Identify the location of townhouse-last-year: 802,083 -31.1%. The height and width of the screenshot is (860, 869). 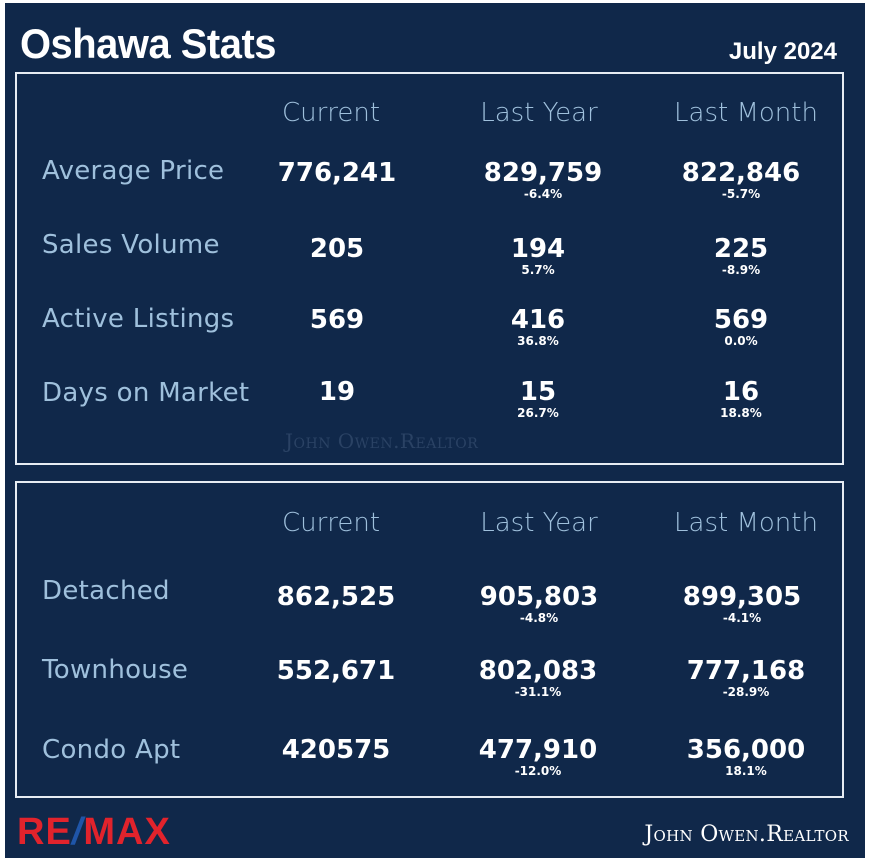
(538, 677).